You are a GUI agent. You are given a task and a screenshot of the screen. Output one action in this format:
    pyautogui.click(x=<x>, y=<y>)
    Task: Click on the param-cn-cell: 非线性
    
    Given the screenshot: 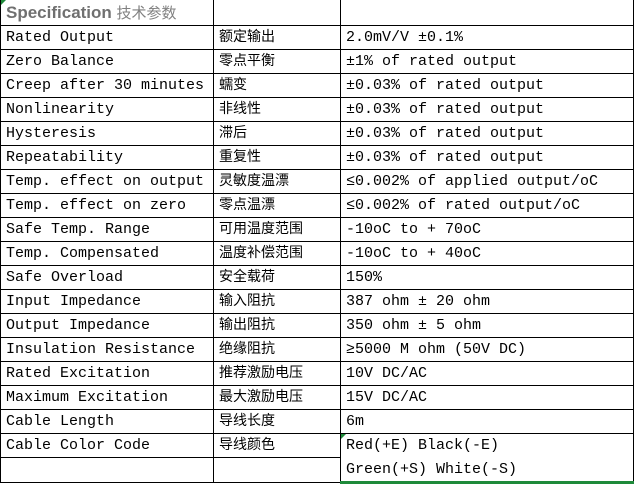 What is the action you would take?
    pyautogui.click(x=277, y=109)
    